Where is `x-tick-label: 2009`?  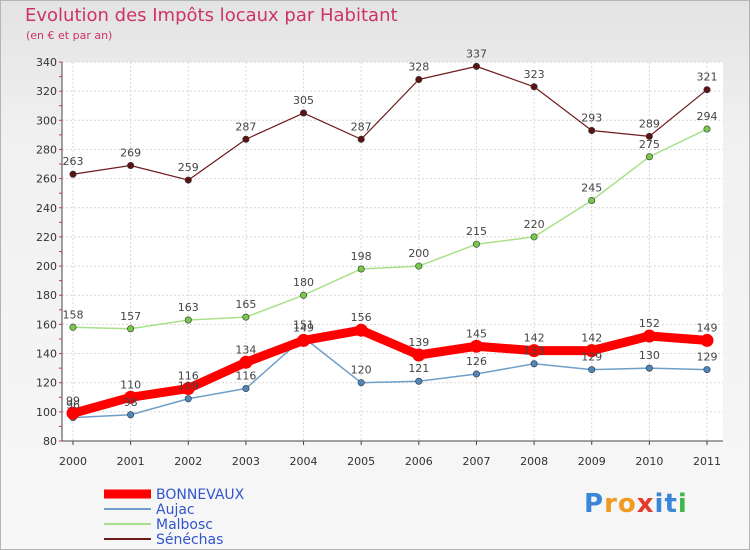 x-tick-label: 2009 is located at coordinates (592, 461).